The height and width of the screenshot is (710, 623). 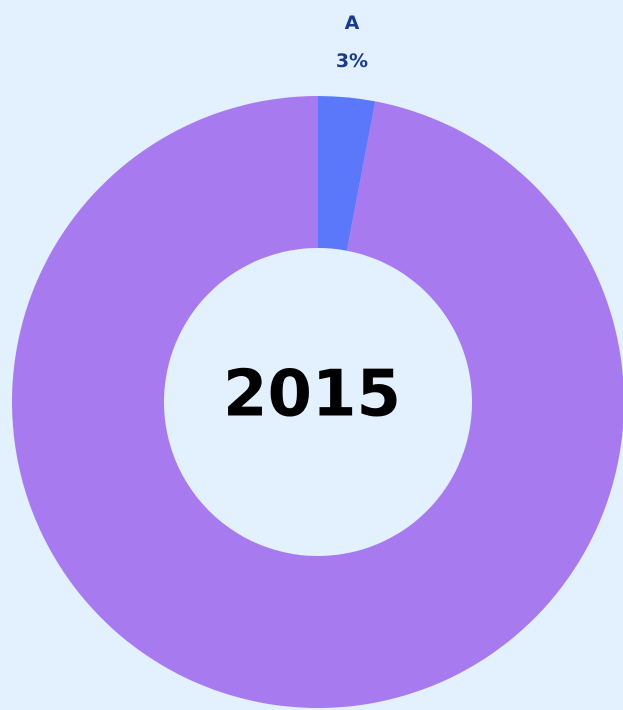 I want to click on slice-category-label: A, so click(x=352, y=23).